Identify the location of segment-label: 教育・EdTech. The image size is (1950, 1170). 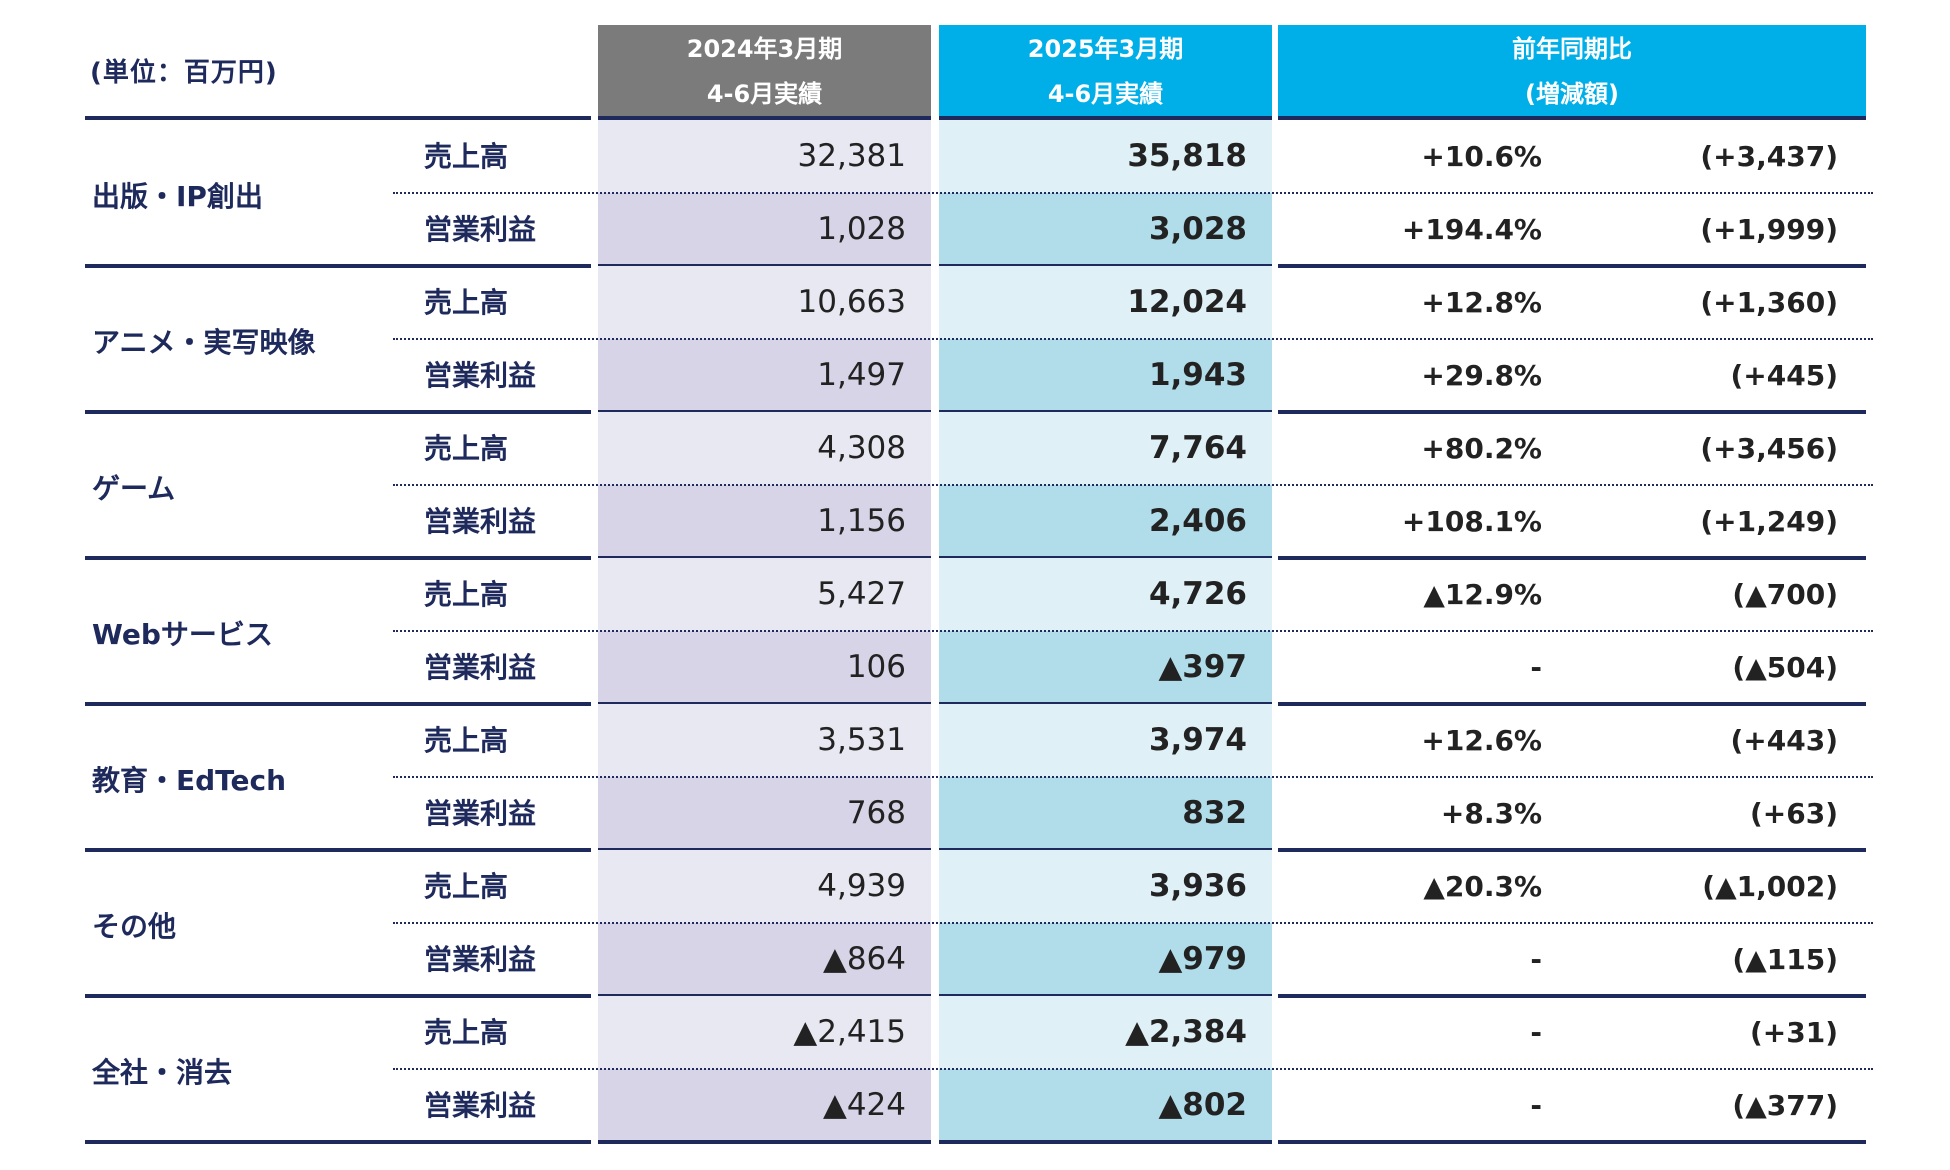
(189, 780).